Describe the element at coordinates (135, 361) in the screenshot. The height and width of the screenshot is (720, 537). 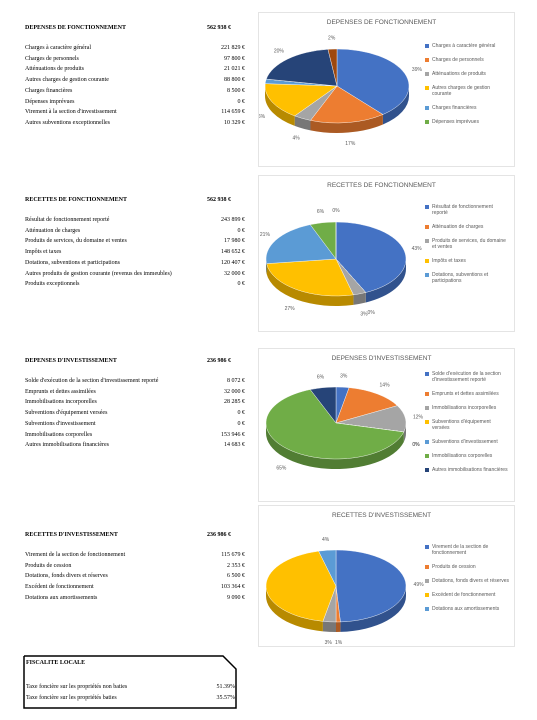
I see `table-header: DEPENSES D'INVESTISSEMENT 236 986 €` at that location.